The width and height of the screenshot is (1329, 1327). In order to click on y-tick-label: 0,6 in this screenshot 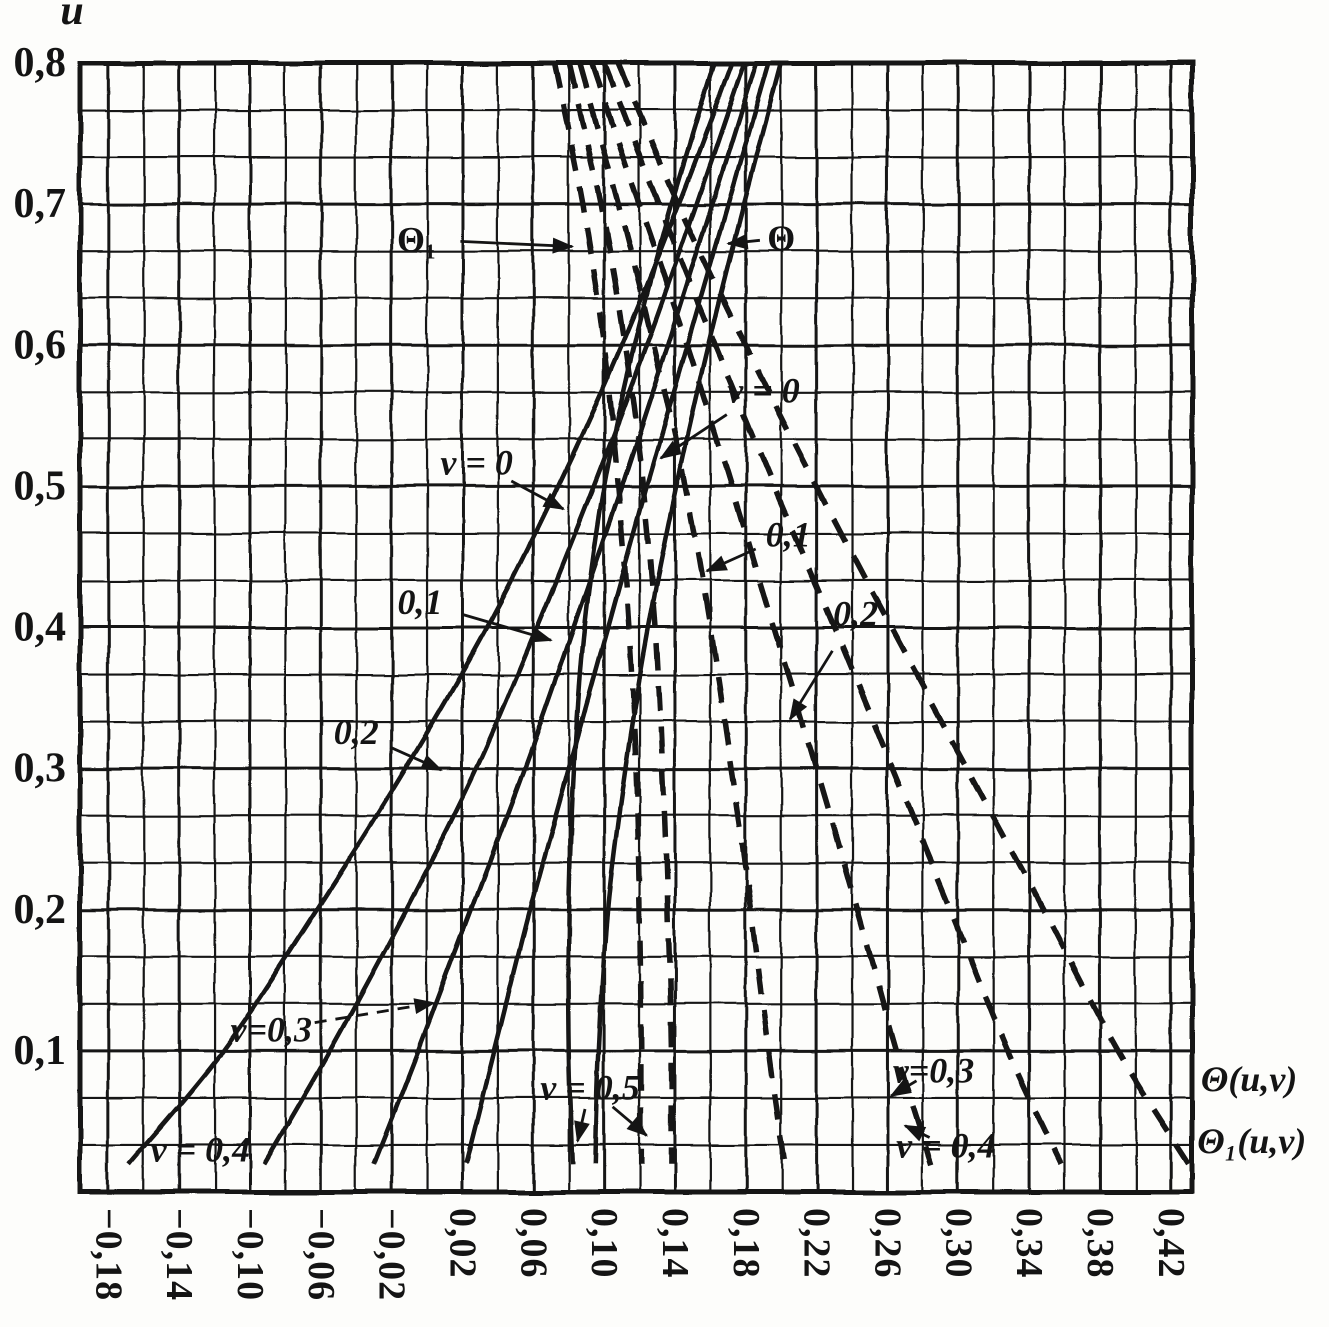, I will do `click(40, 345)`.